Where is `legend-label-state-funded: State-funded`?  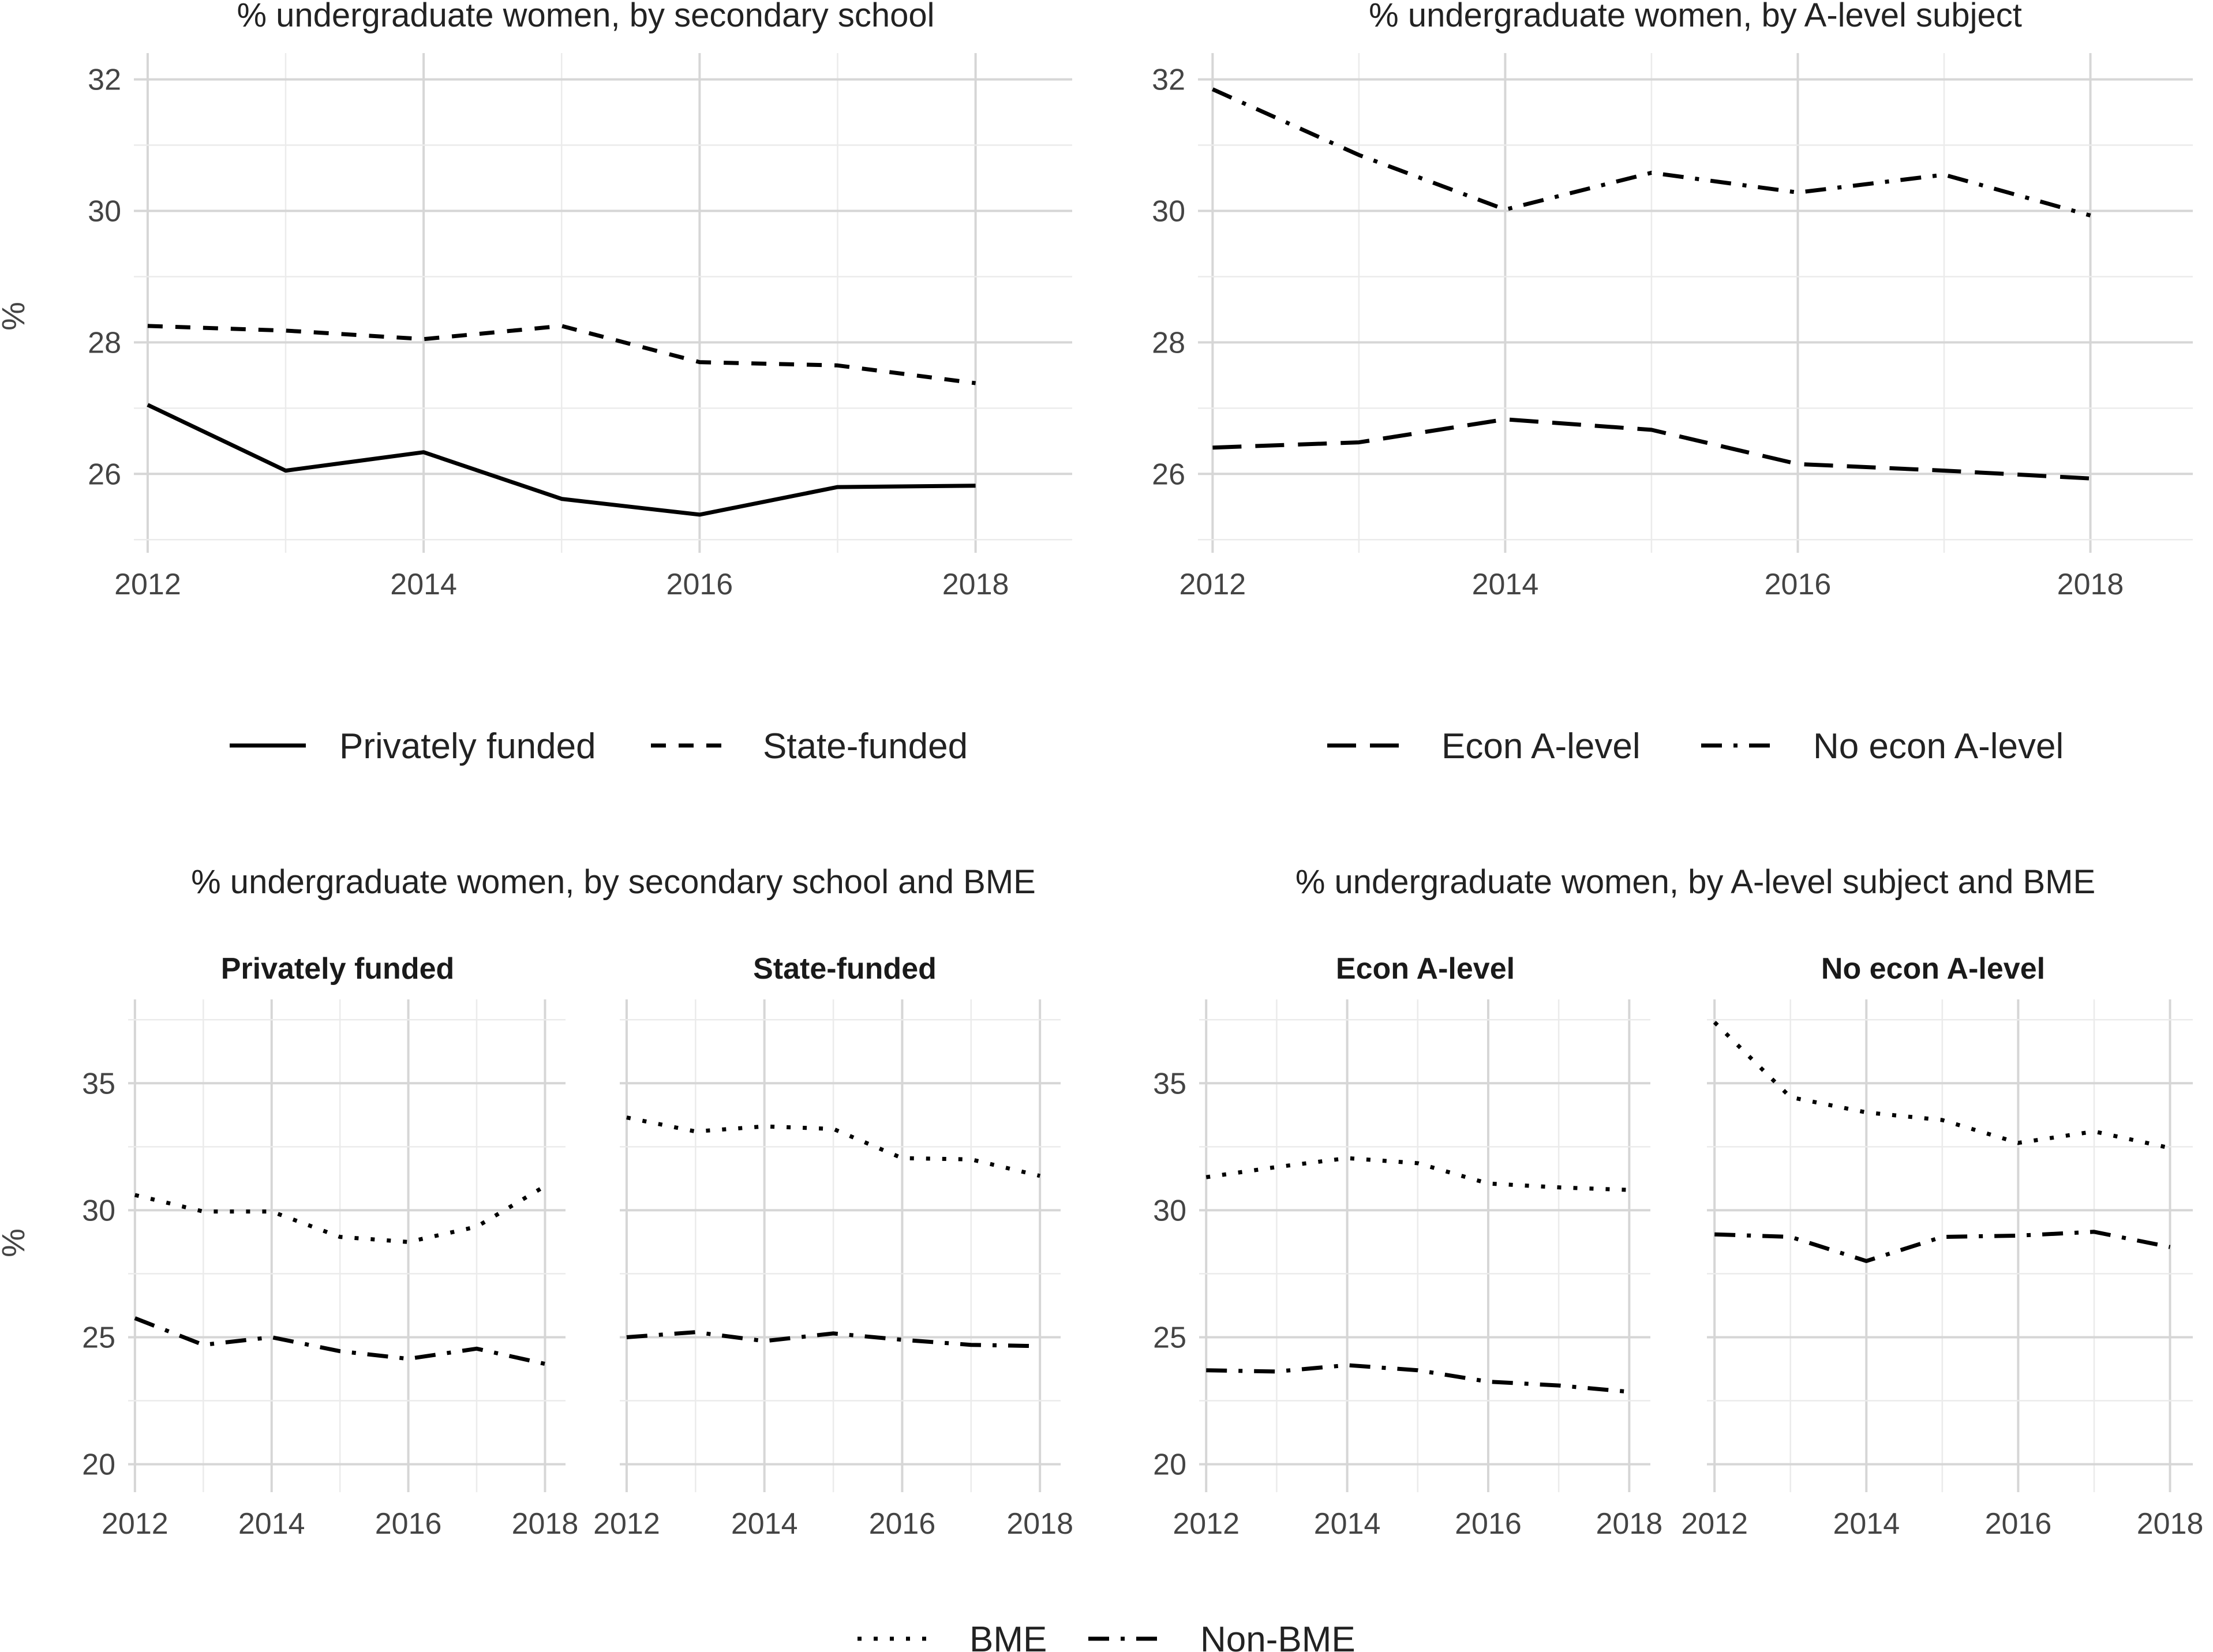
legend-label-state-funded: State-funded is located at coordinates (865, 746).